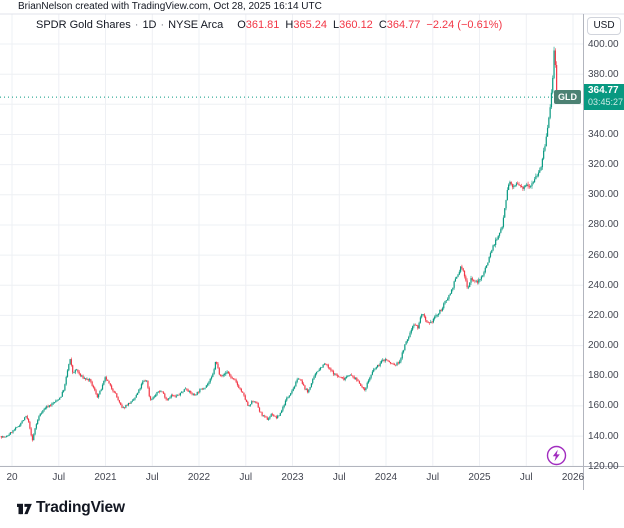 This screenshot has height=528, width=624. What do you see at coordinates (603, 376) in the screenshot?
I see `price-tick-label: 180.00` at bounding box center [603, 376].